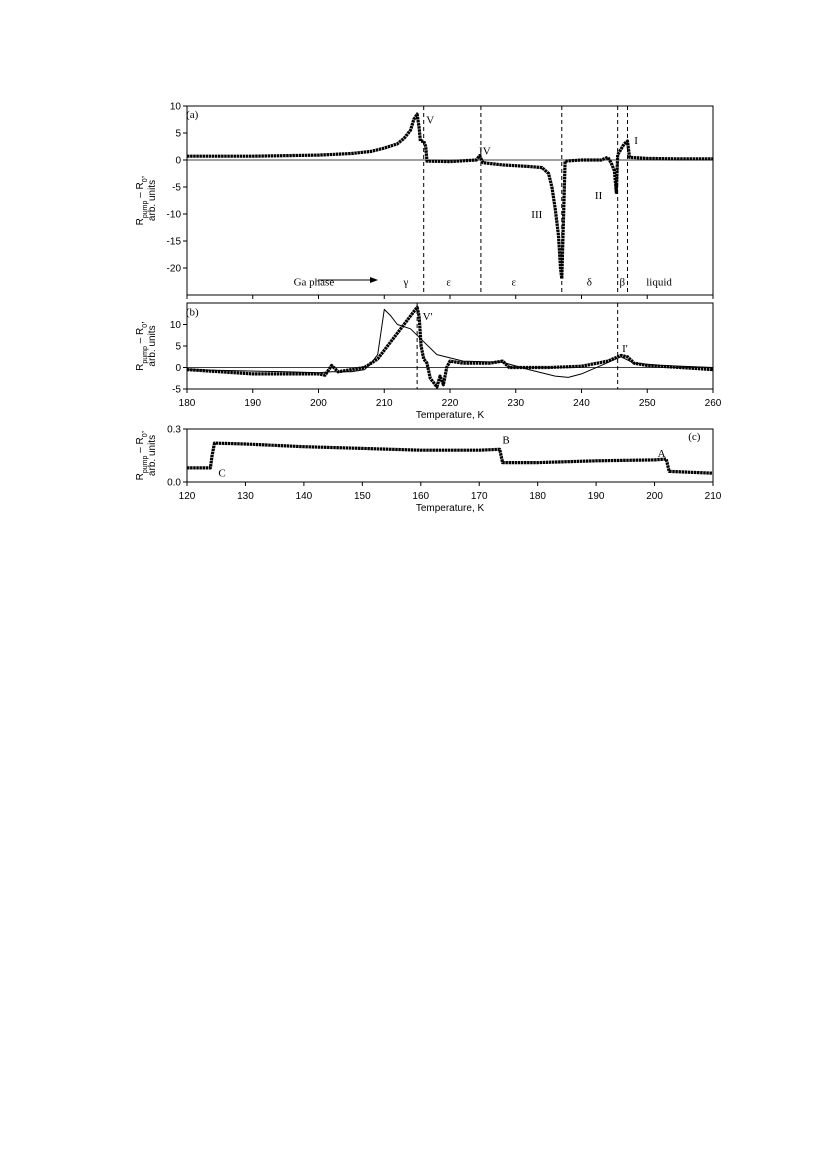 This screenshot has height=1175, width=827. Describe the element at coordinates (192, 115) in the screenshot. I see `panel-label: (a)` at that location.